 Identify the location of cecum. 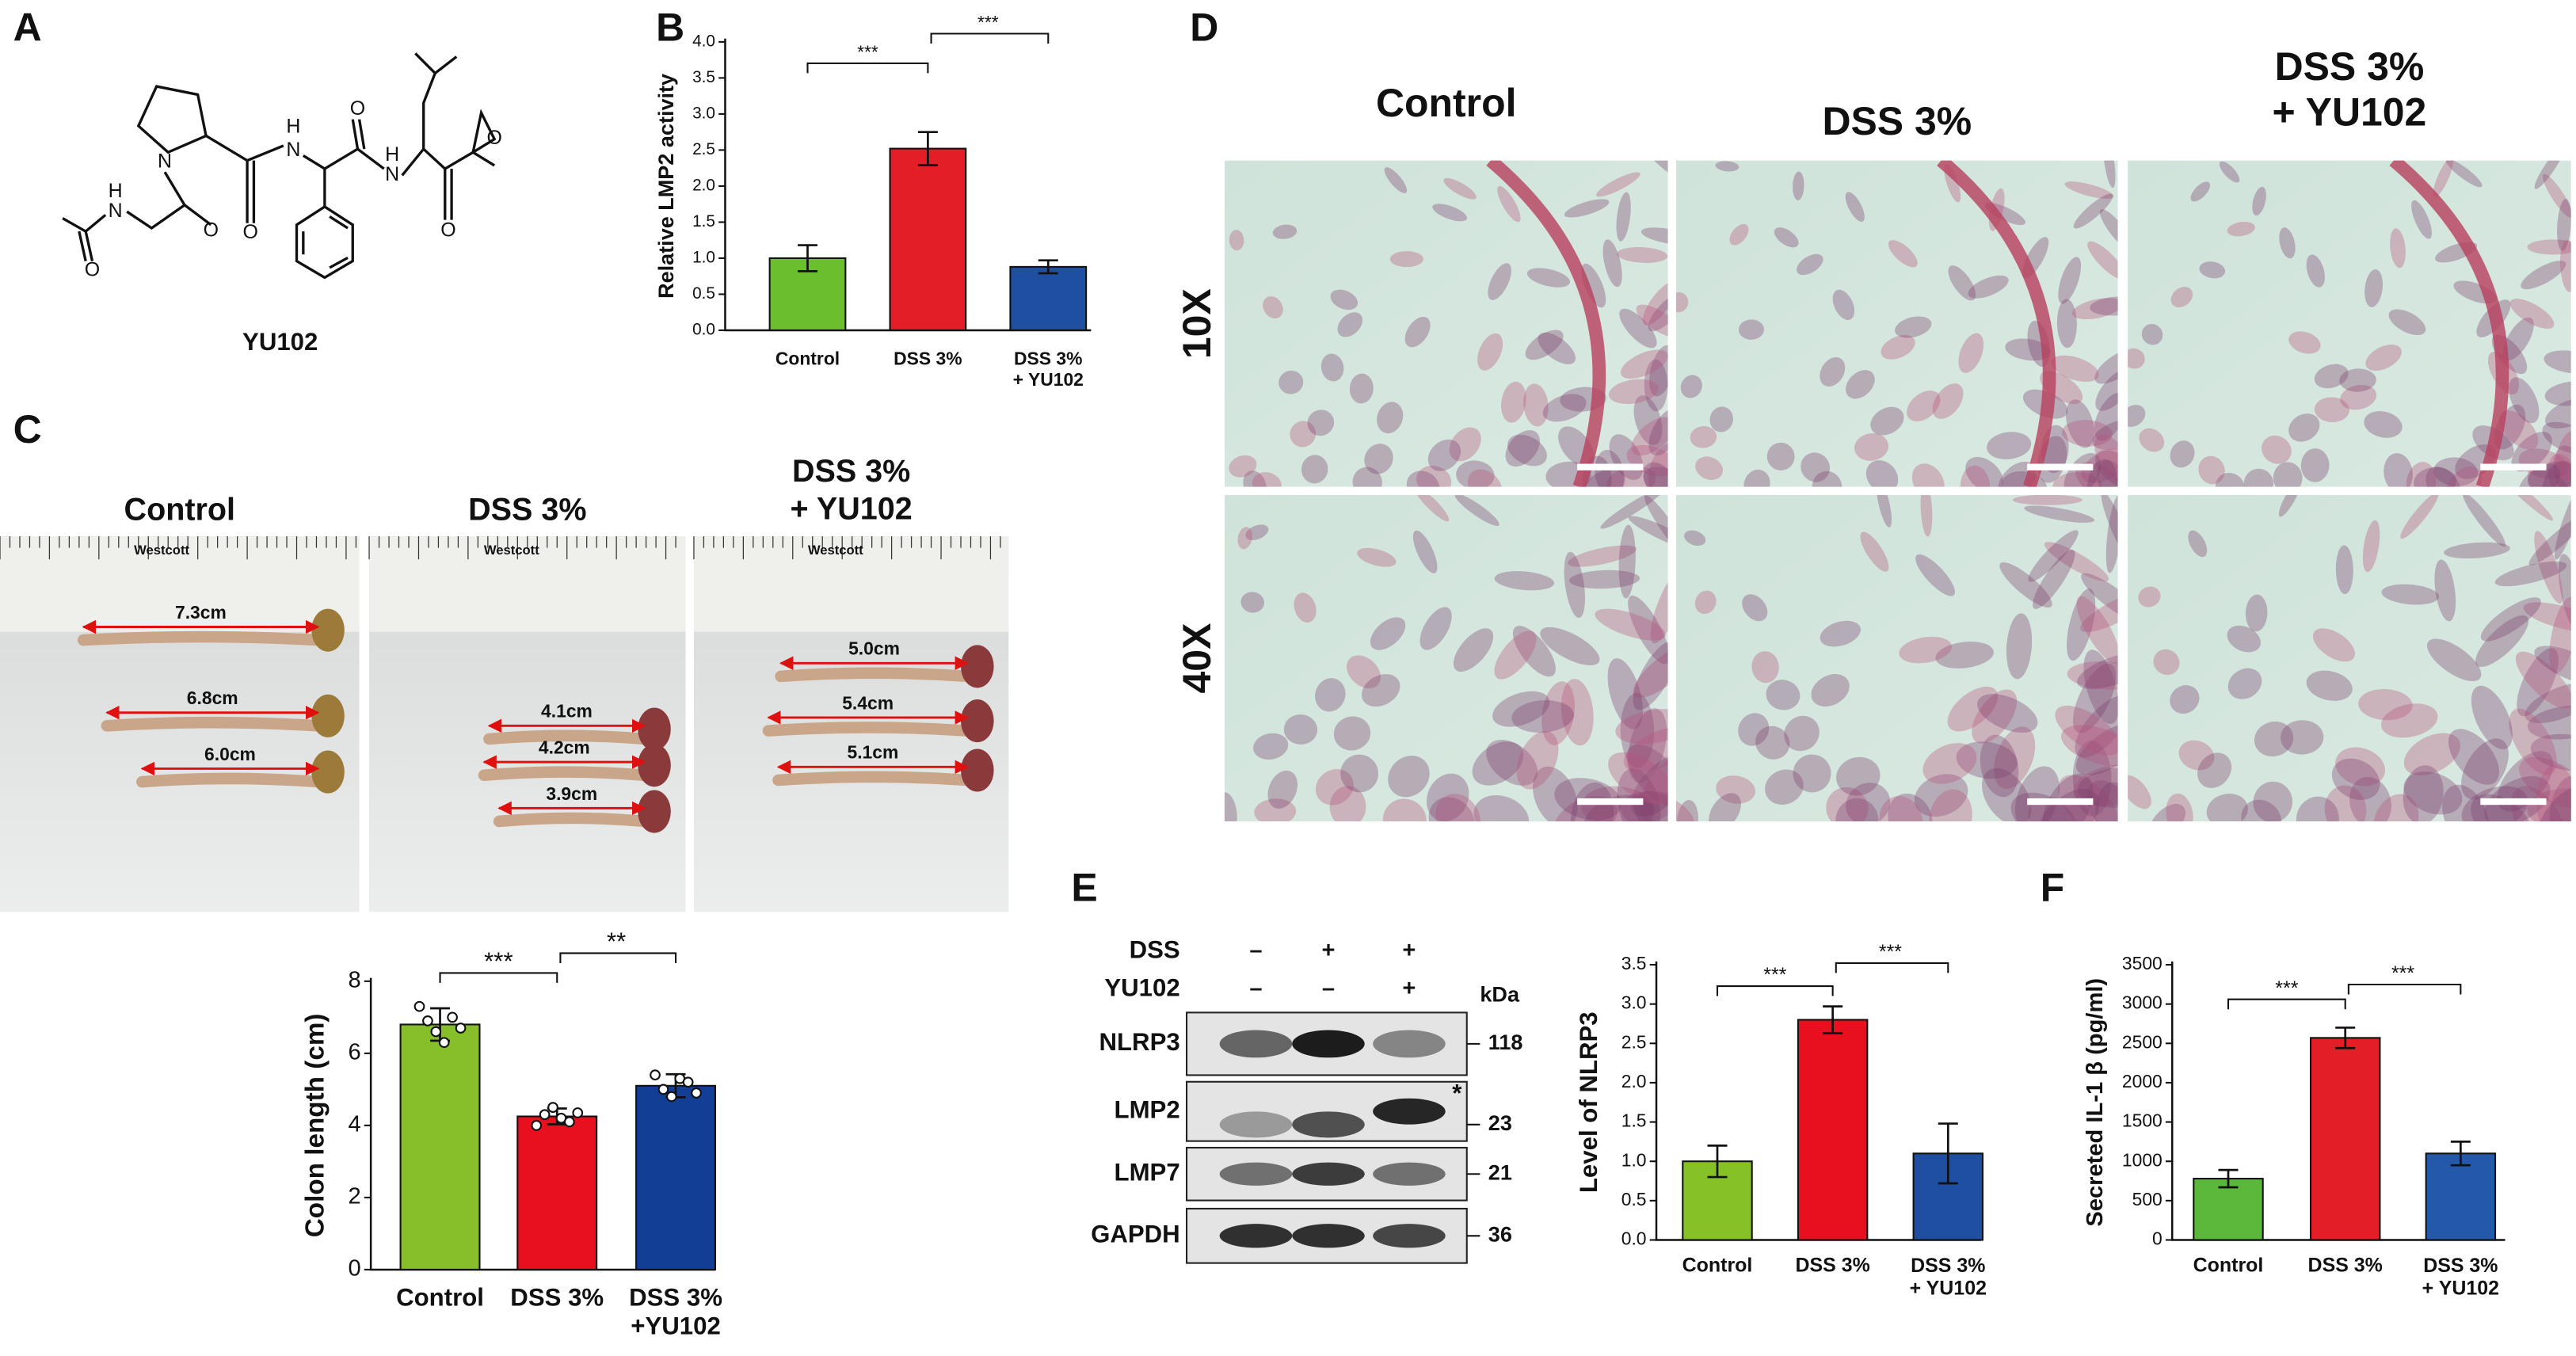
(977, 770).